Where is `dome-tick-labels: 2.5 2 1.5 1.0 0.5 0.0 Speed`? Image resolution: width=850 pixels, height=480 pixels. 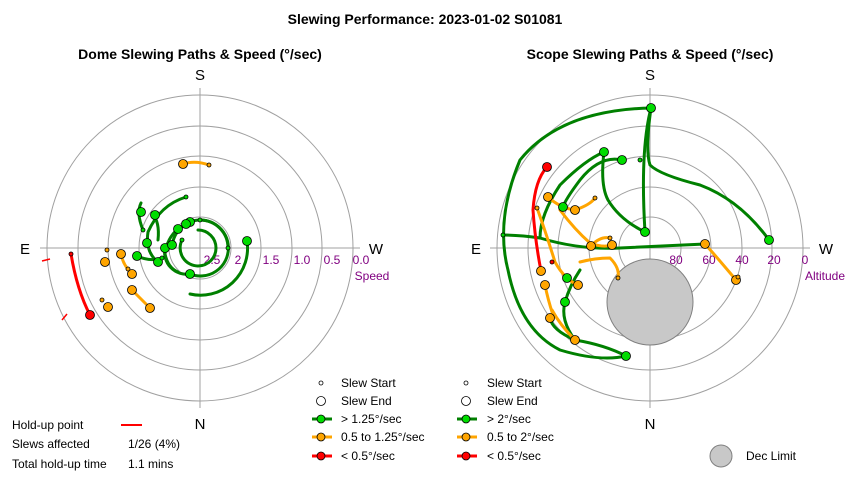
dome-tick-labels: 2.5 2 1.5 1.0 0.5 0.0 Speed is located at coordinates (297, 268).